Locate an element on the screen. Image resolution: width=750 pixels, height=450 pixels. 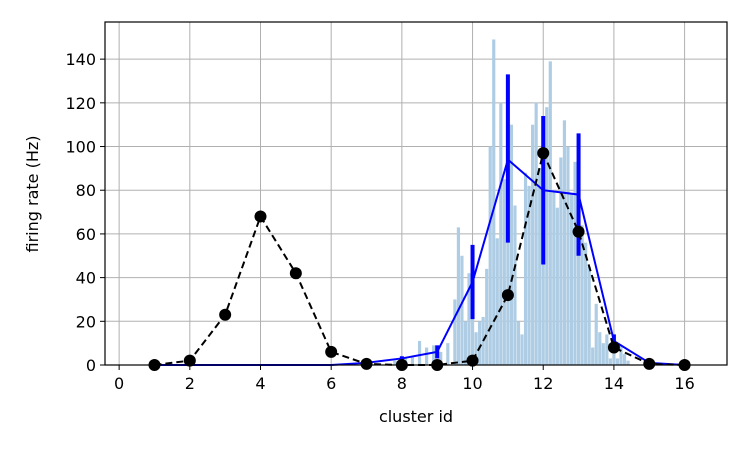
x-tick-label: 12 is located at coordinates (543, 383).